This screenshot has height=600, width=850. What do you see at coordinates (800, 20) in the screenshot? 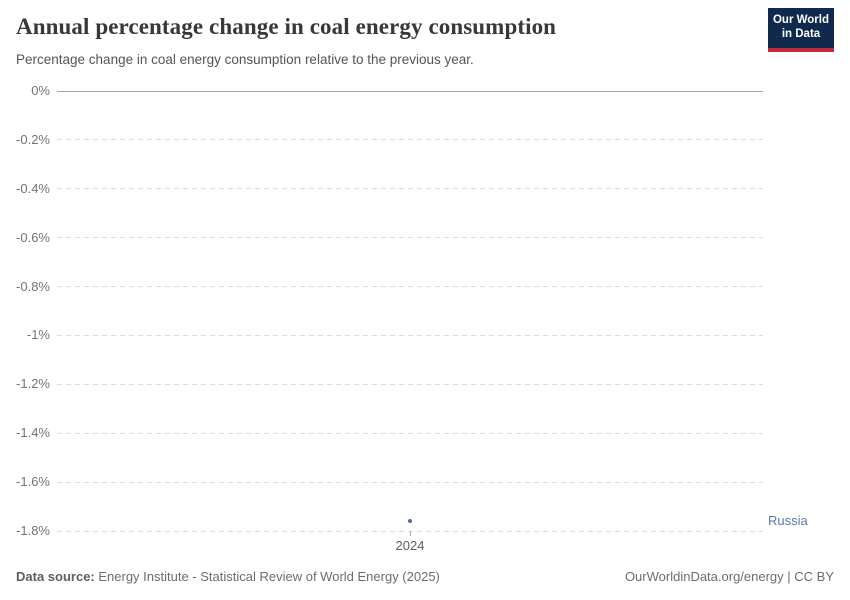
I see `owid-logo-line1: Our World` at bounding box center [800, 20].